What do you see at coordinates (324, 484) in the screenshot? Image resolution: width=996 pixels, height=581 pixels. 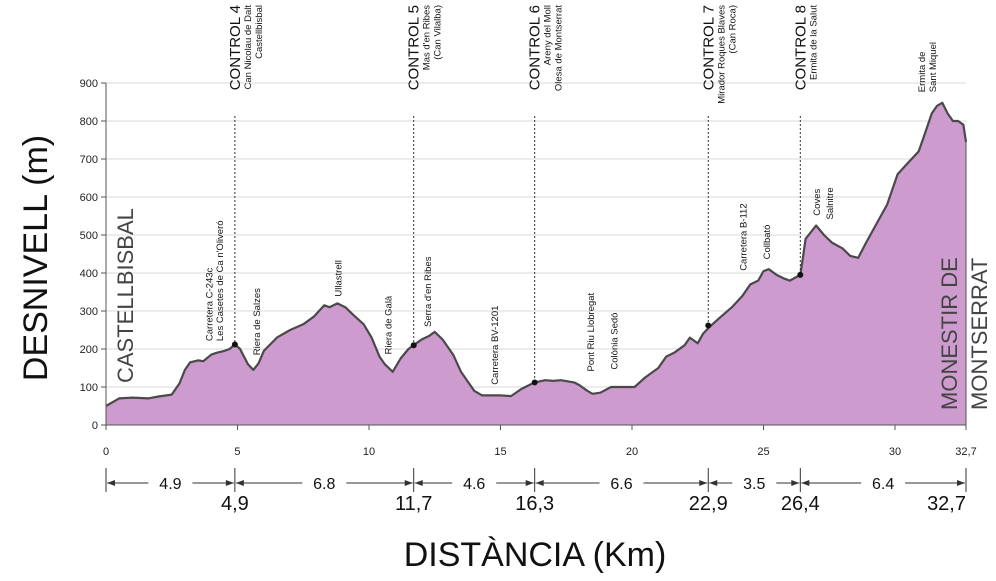 I see `segment-distance: 6.8` at bounding box center [324, 484].